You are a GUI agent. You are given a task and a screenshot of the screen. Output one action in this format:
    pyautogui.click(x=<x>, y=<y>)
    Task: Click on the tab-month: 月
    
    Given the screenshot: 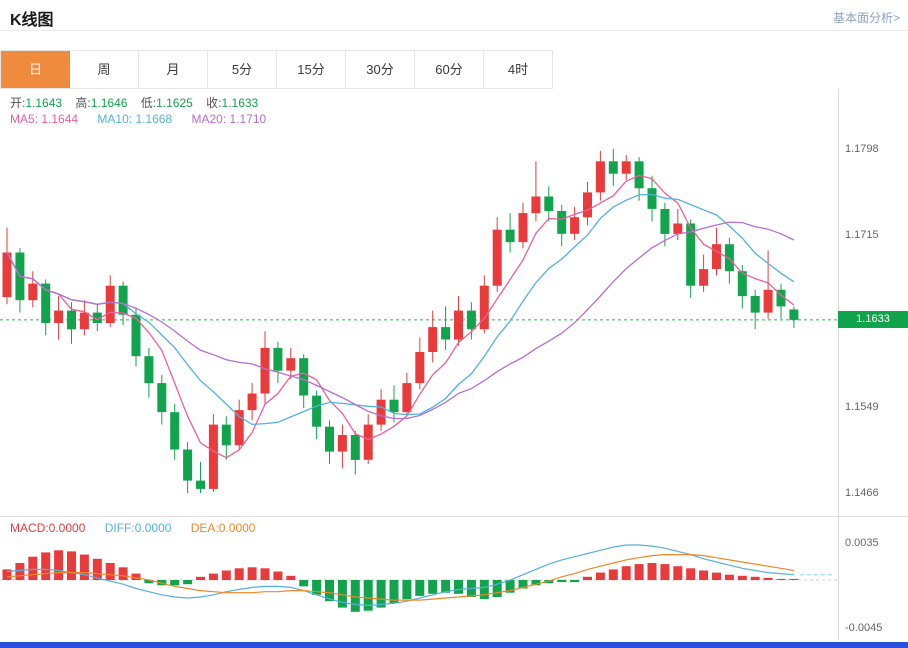 What is the action you would take?
    pyautogui.click(x=173, y=69)
    